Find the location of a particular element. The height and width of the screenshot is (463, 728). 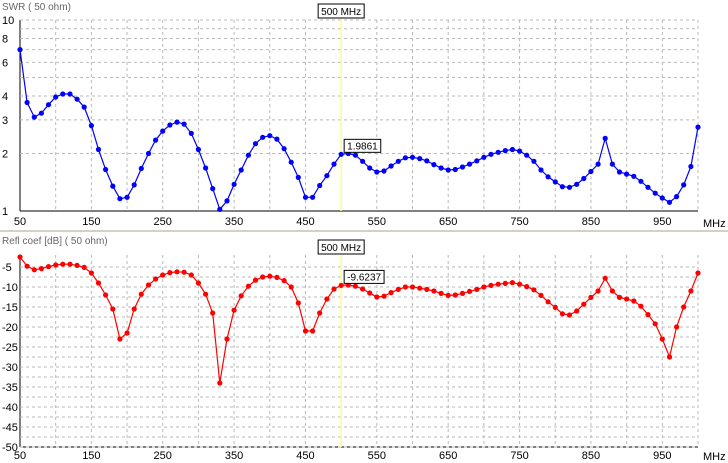

refl-y-tick-label: -35 is located at coordinates (10, 388).